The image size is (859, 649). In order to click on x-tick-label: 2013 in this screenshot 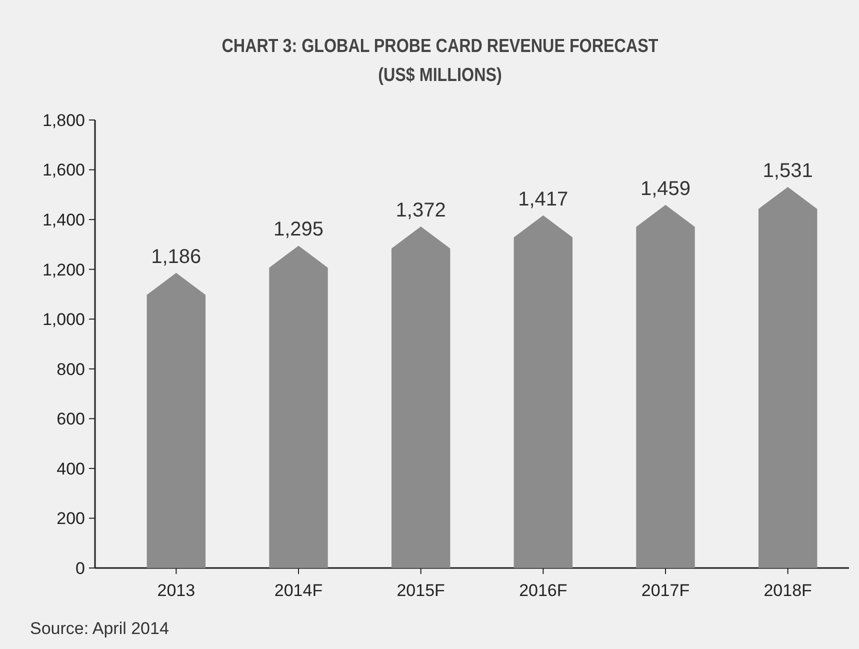, I will do `click(176, 590)`.